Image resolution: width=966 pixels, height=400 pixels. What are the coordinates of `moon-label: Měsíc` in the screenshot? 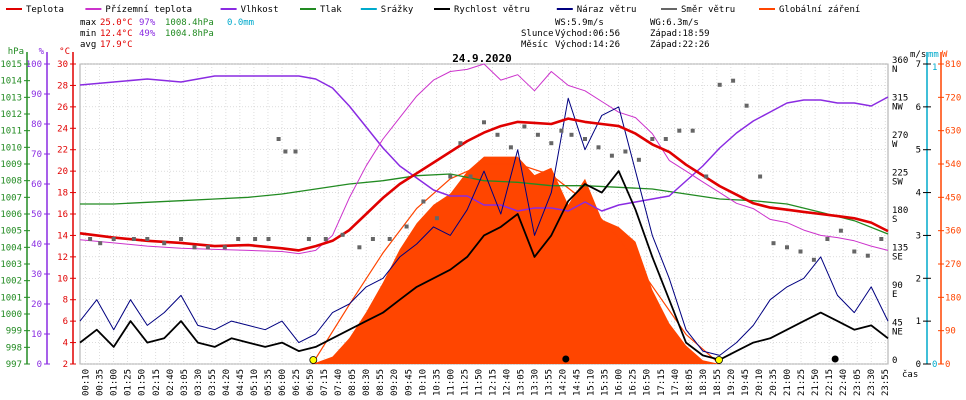 It's located at (534, 45).